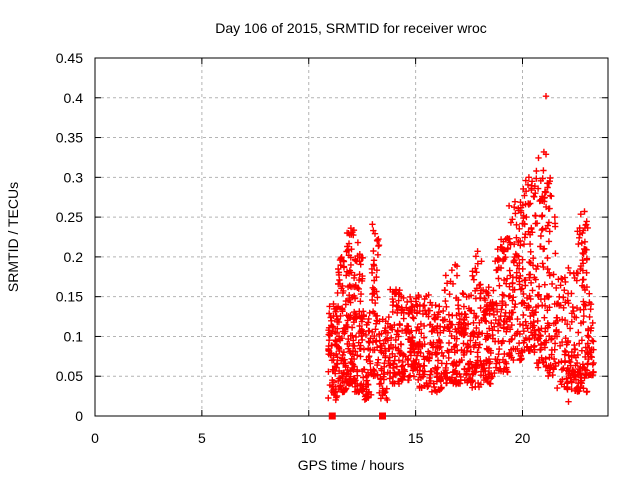  Describe the element at coordinates (74, 177) in the screenshot. I see `y-tick-label: 0.3` at that location.